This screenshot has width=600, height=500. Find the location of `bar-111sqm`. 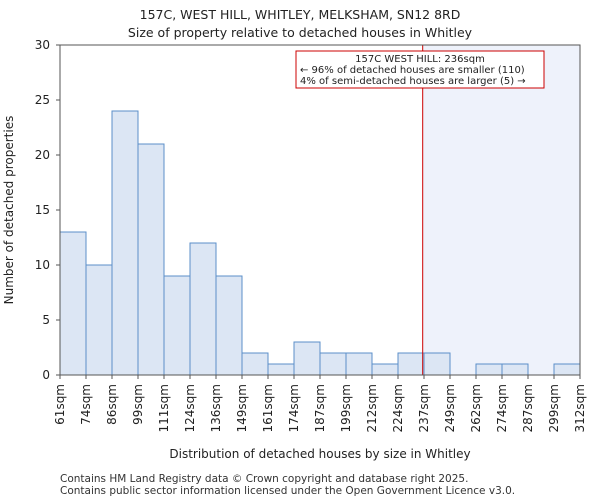

bar-111sqm is located at coordinates (177, 325).